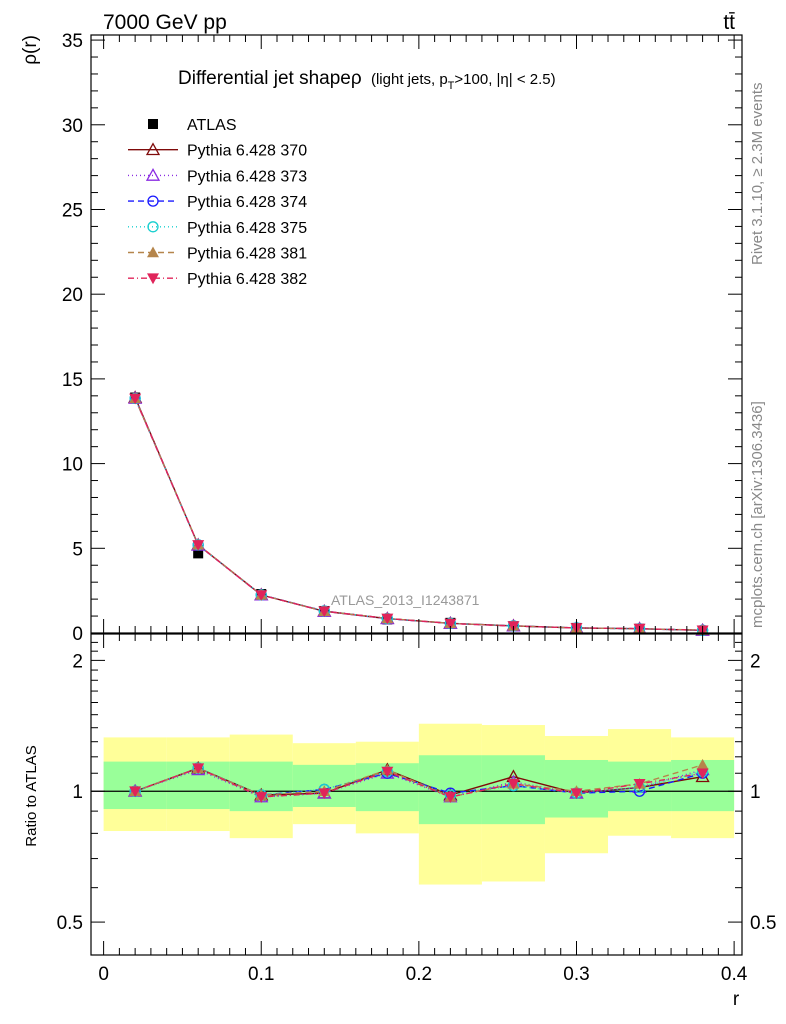  I want to click on main-y-tick-label: 5, so click(77, 549).